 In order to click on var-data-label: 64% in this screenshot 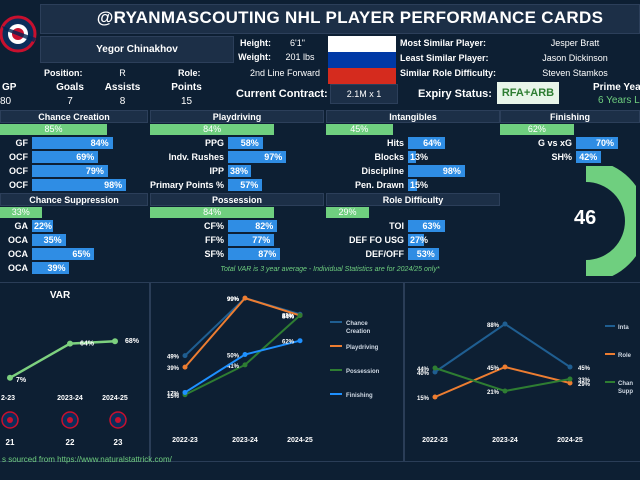, I will do `click(87, 344)`.